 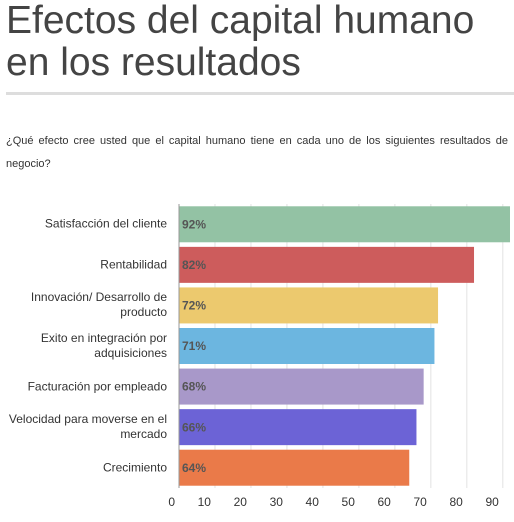 I want to click on y-tick-label: Exito en integración por adquisiciones, so click(x=103, y=345).